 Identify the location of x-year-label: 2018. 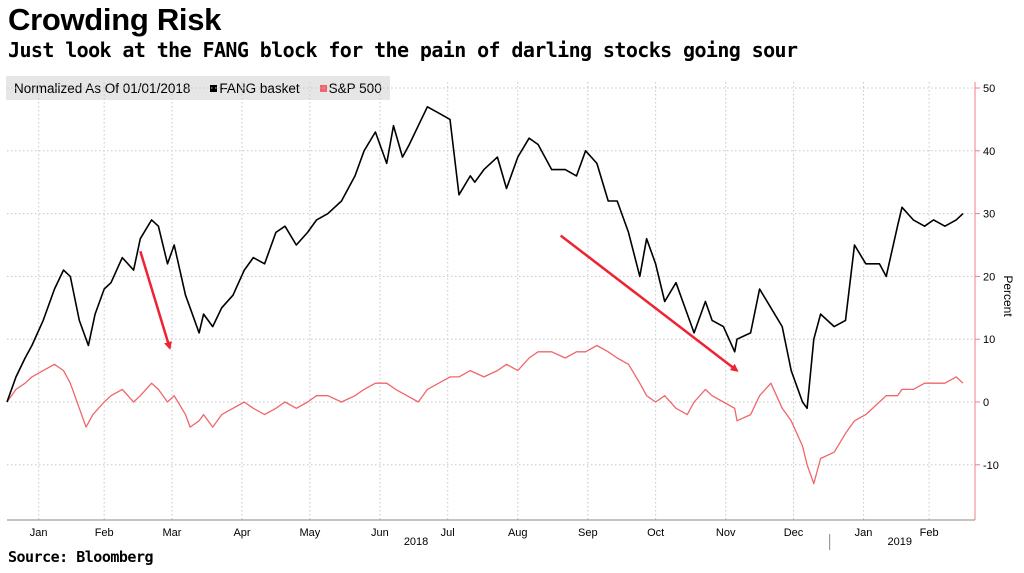
(416, 542).